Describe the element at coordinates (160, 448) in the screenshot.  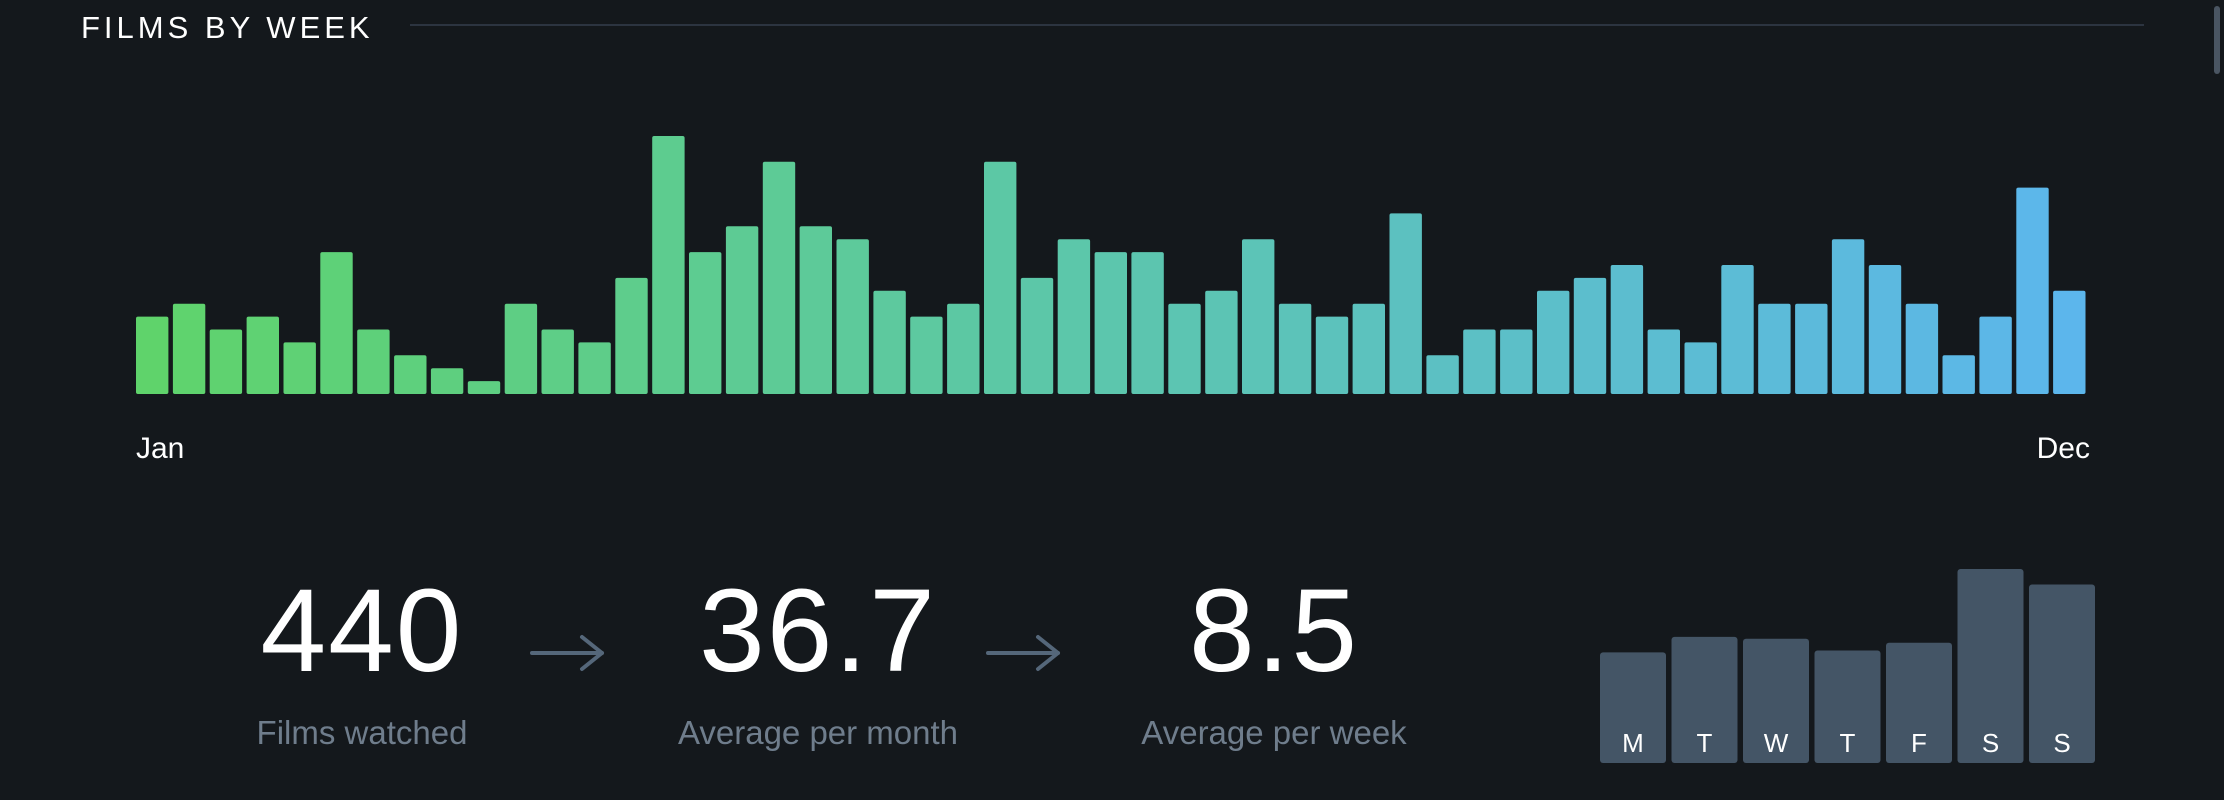
I see `x-tick-label-start: Jan` at that location.